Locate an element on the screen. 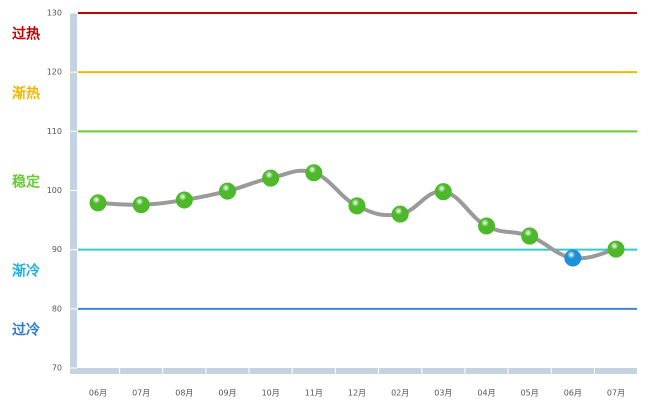 The height and width of the screenshot is (419, 656). y-axis-bar is located at coordinates (73, 193).